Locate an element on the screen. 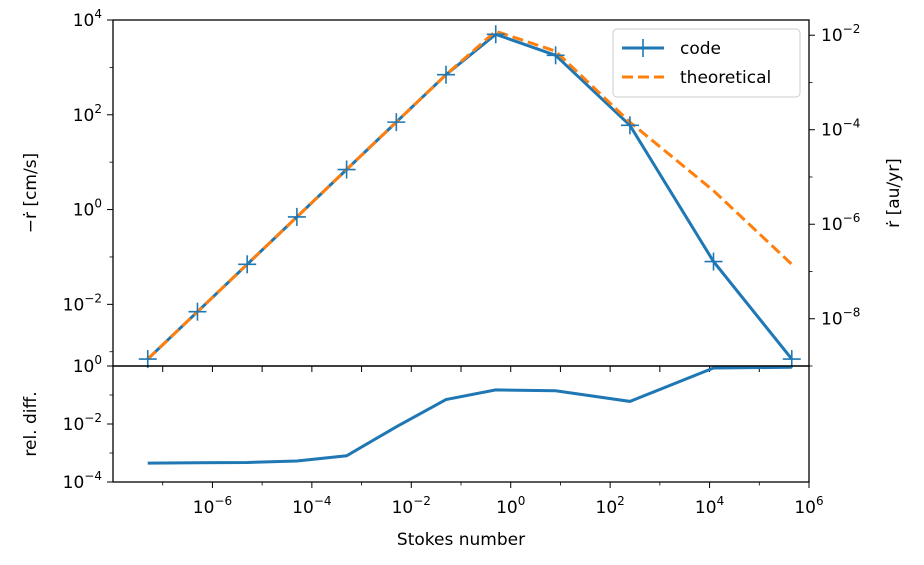 This screenshot has height=565, width=924. x-tick-label: 10⁶ is located at coordinates (808, 506).